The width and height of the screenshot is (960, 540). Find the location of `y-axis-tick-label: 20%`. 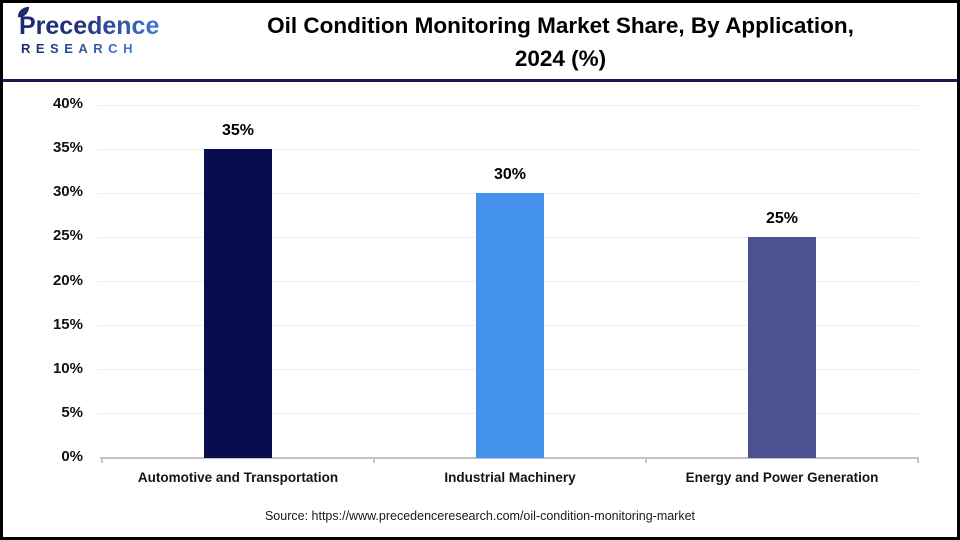

y-axis-tick-label: 20% is located at coordinates (67, 280).